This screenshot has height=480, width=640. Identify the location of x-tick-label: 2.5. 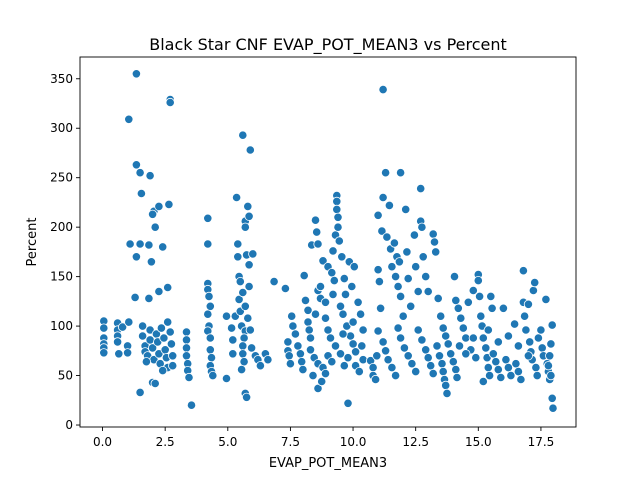
(165, 442).